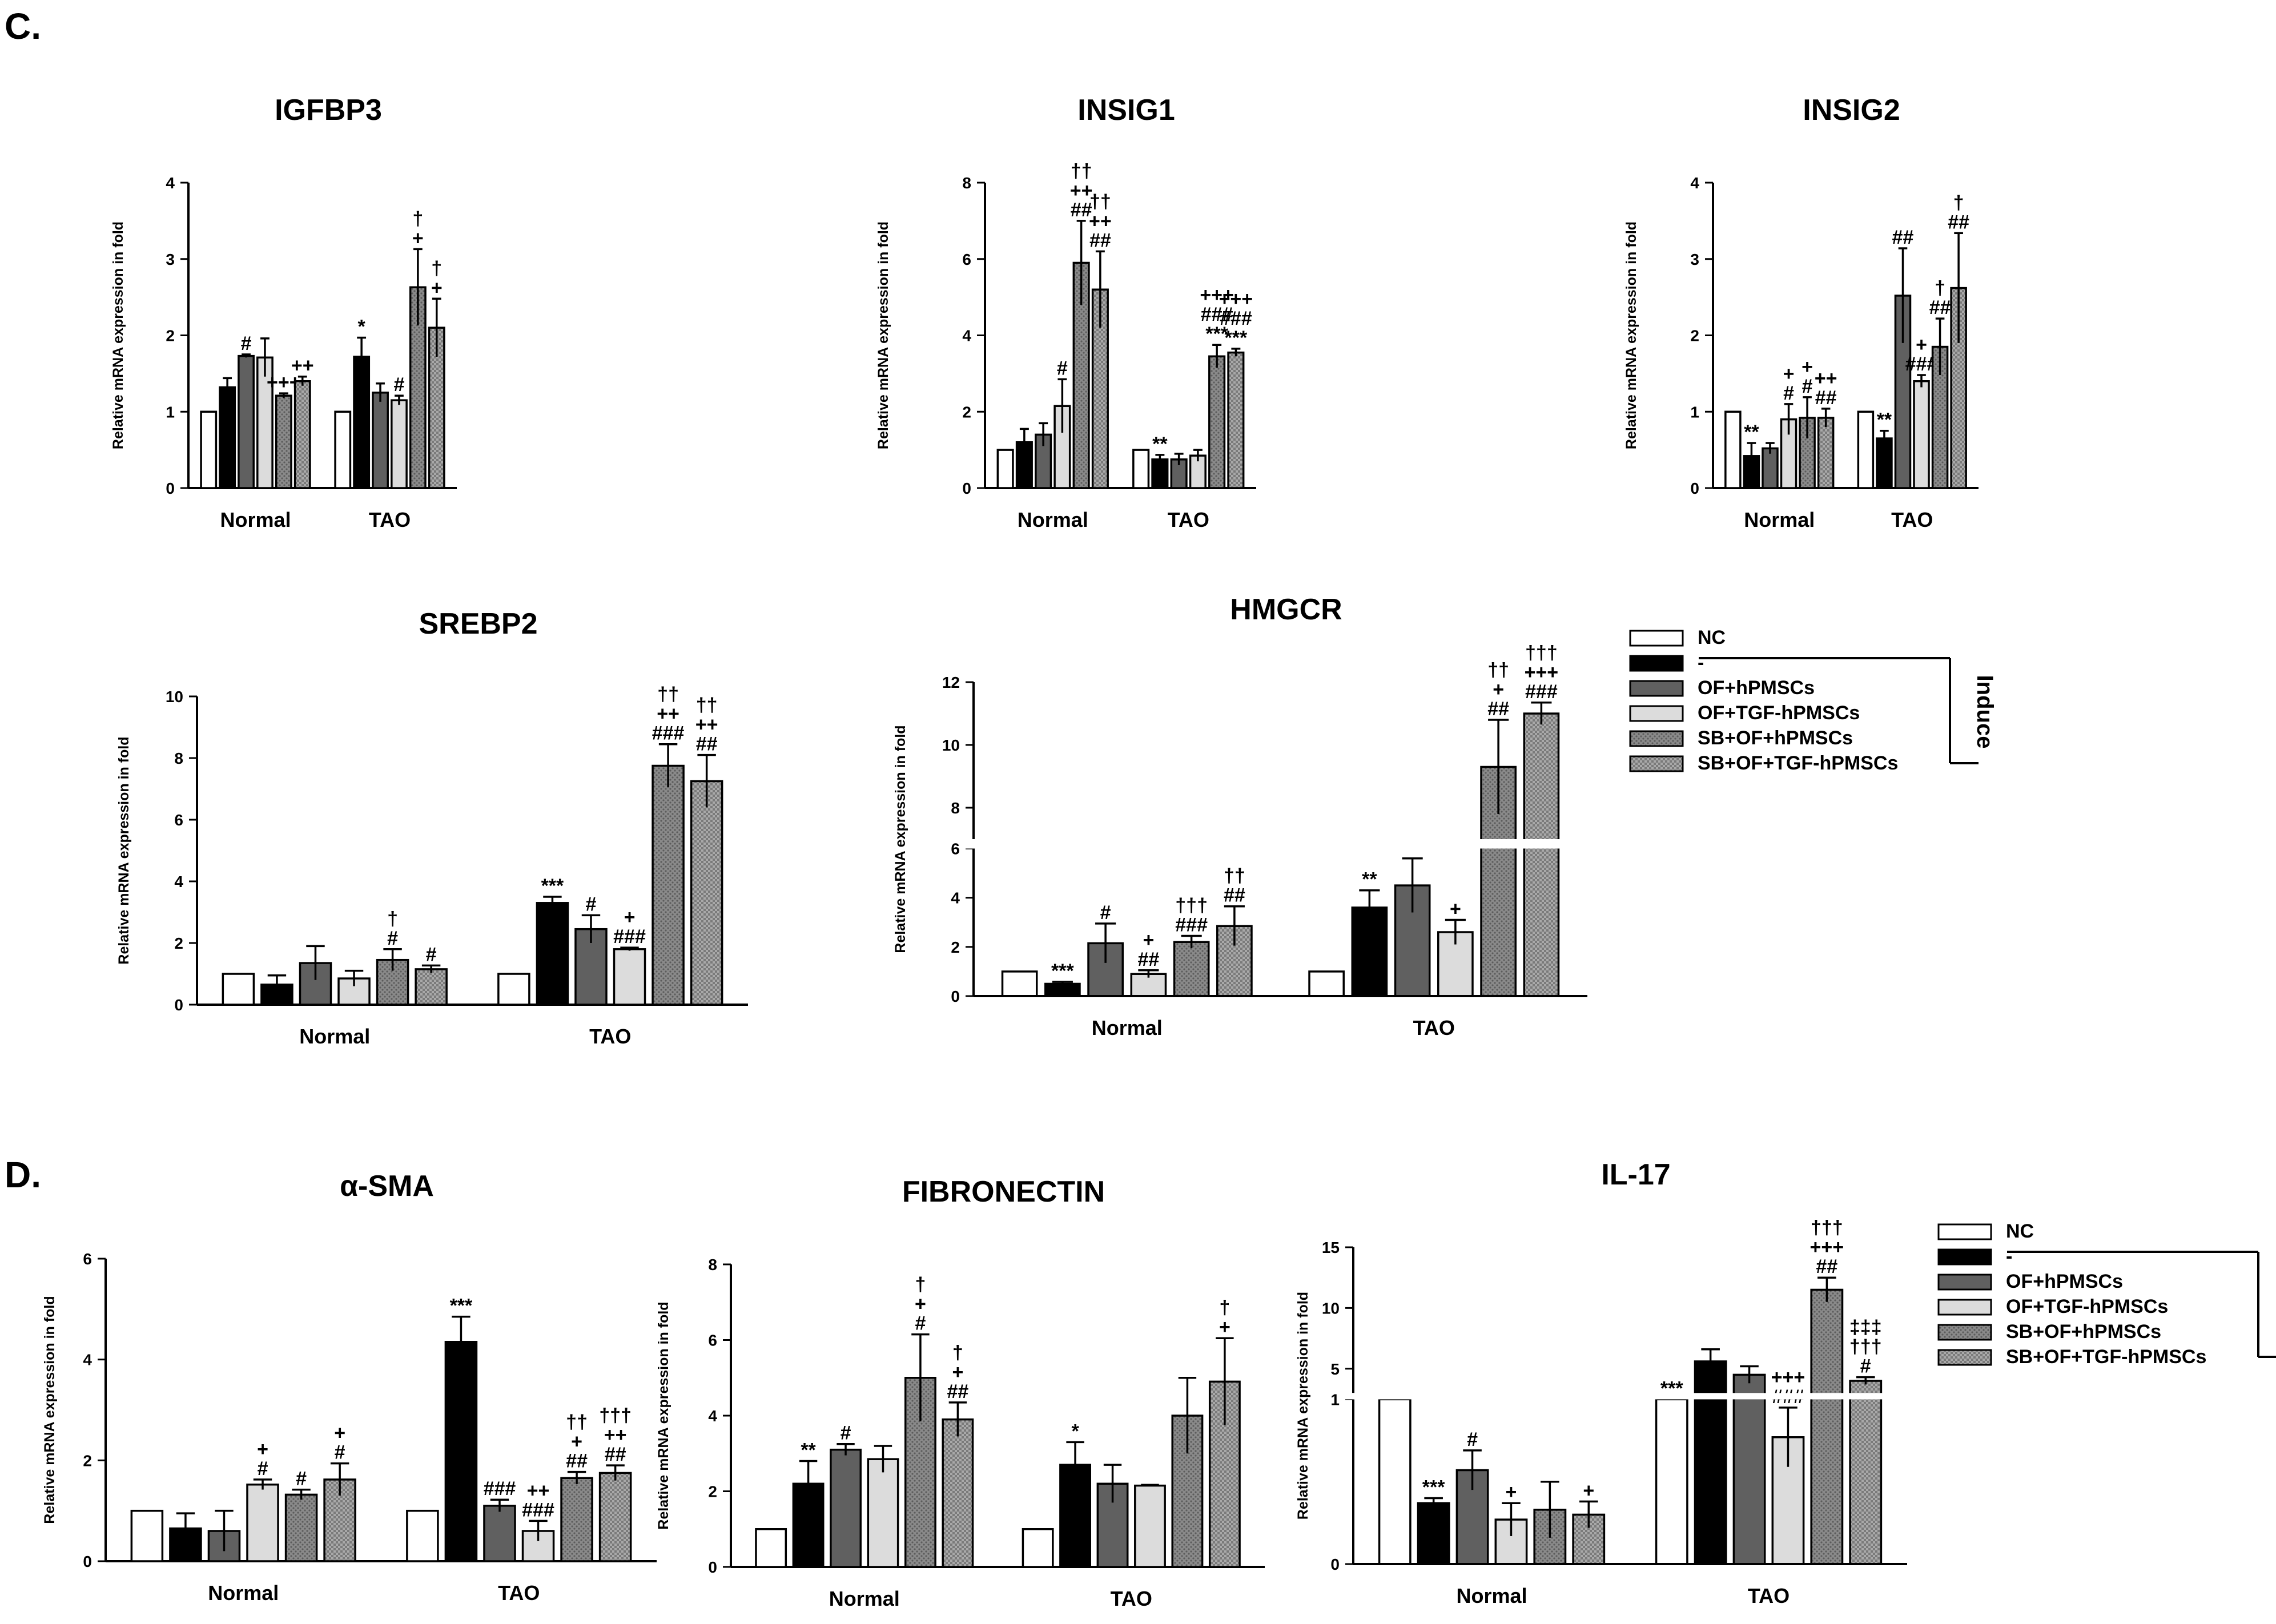 The image size is (2276, 1624). What do you see at coordinates (2020, 1231) in the screenshot?
I see `legend-label: NC` at bounding box center [2020, 1231].